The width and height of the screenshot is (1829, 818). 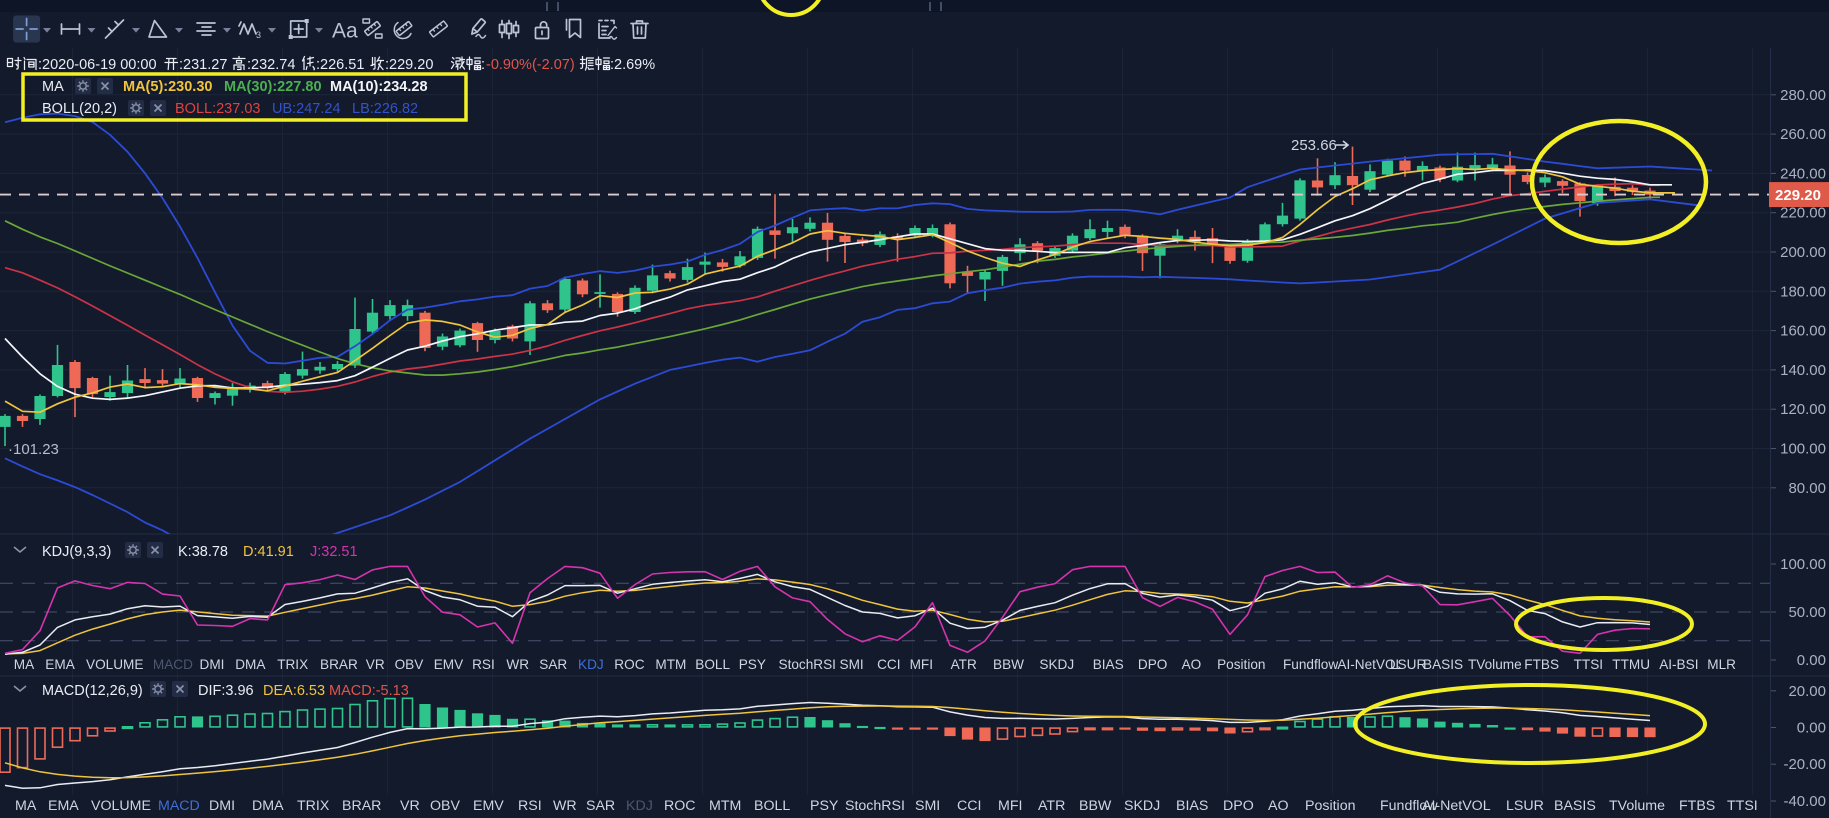 I want to click on svg-text: 3, so click(x=258, y=35).